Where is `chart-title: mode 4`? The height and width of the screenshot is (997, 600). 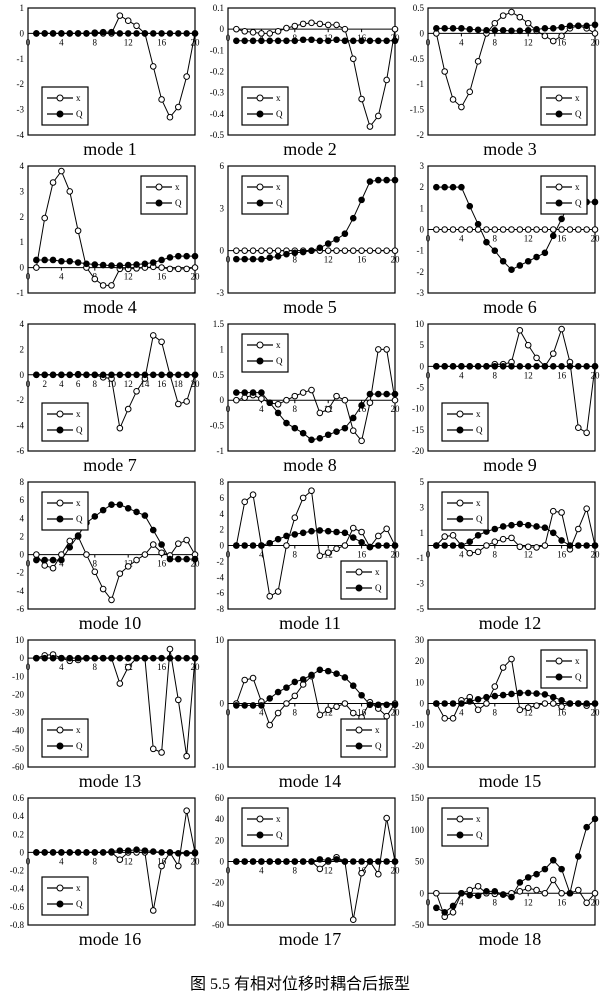 chart-title: mode 4 is located at coordinates (110, 307).